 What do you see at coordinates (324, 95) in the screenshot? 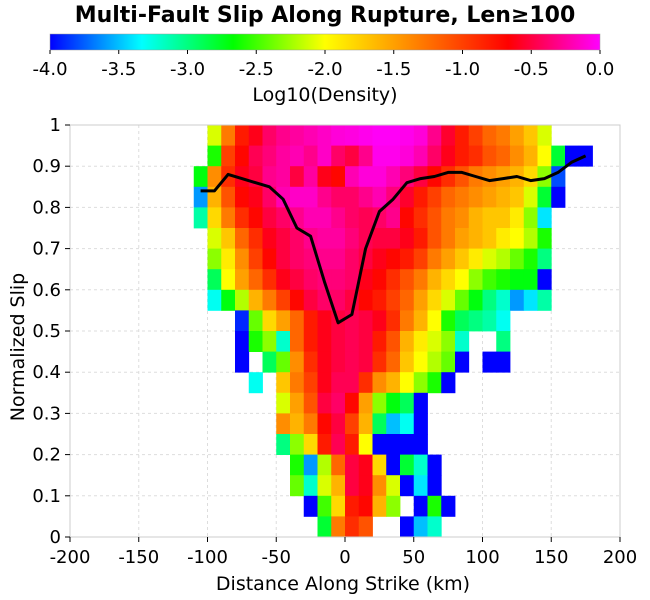
I see `colorbar-label: Log10(Density)` at bounding box center [324, 95].